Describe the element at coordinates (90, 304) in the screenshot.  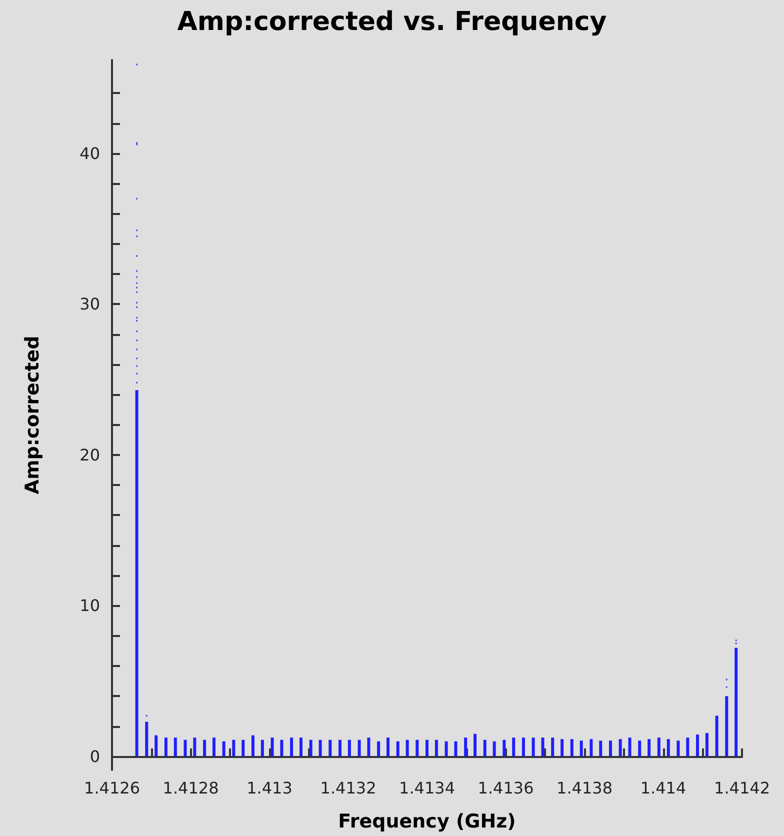
I see `y-tick-label: 30` at that location.